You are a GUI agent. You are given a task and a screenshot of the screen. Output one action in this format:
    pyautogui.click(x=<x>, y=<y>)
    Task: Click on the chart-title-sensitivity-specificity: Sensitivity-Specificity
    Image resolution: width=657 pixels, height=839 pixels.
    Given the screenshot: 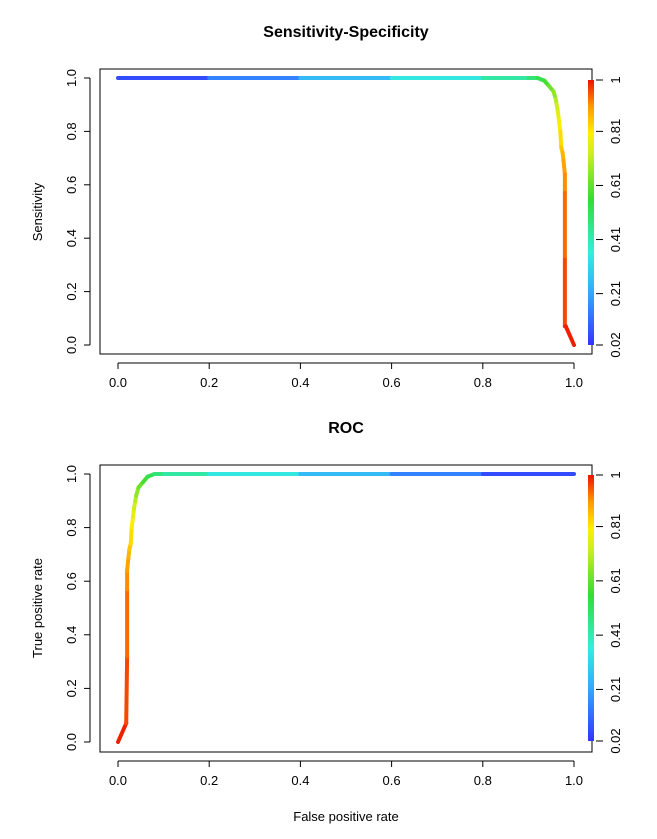 What is the action you would take?
    pyautogui.click(x=345, y=32)
    